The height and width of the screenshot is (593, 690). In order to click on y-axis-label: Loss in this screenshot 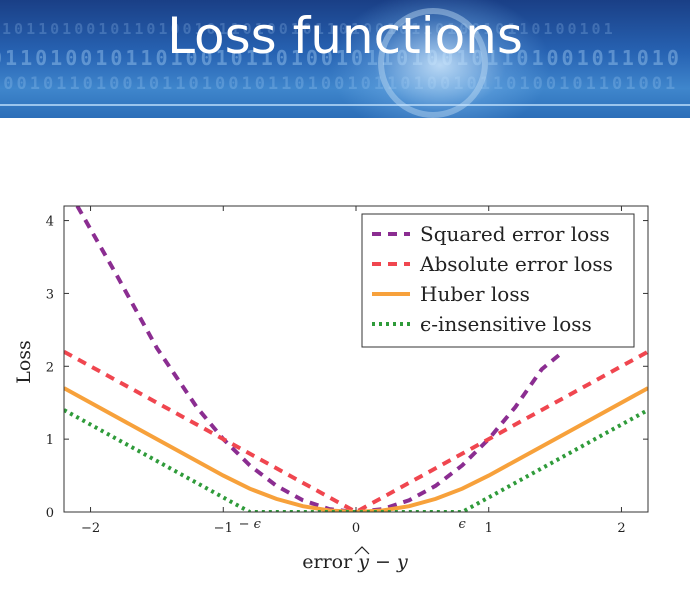, I will do `click(24, 362)`.